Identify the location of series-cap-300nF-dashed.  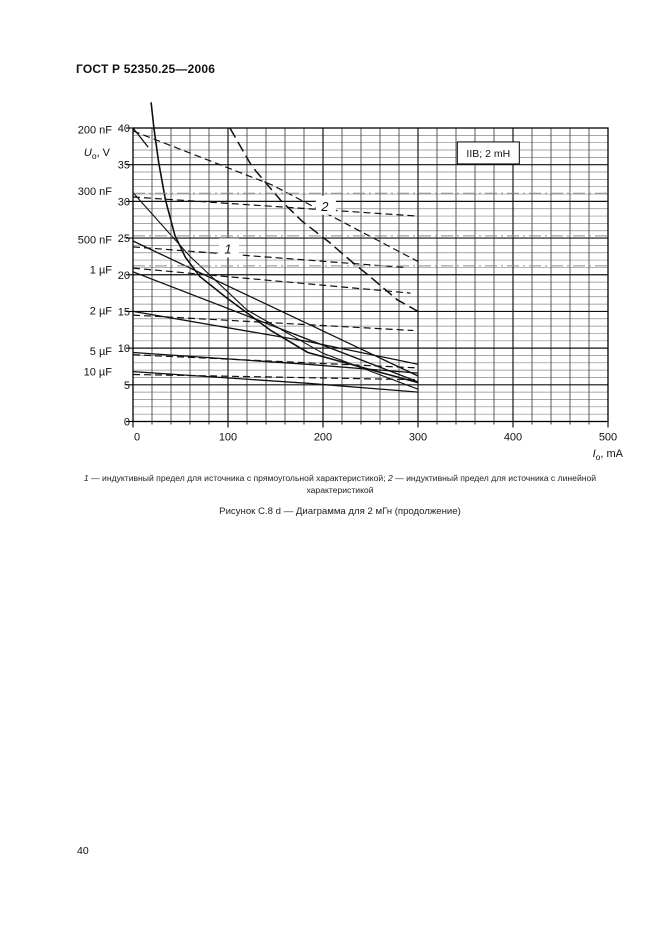
(275, 206).